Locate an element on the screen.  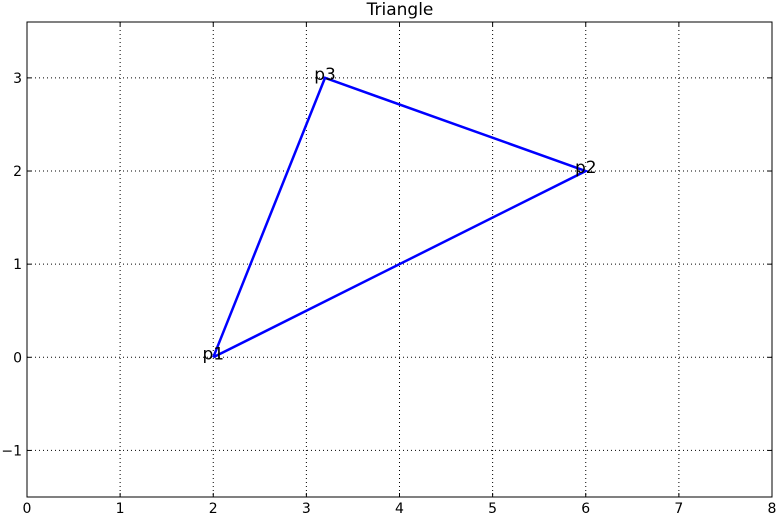
x-tick-label: 0 is located at coordinates (27, 508).